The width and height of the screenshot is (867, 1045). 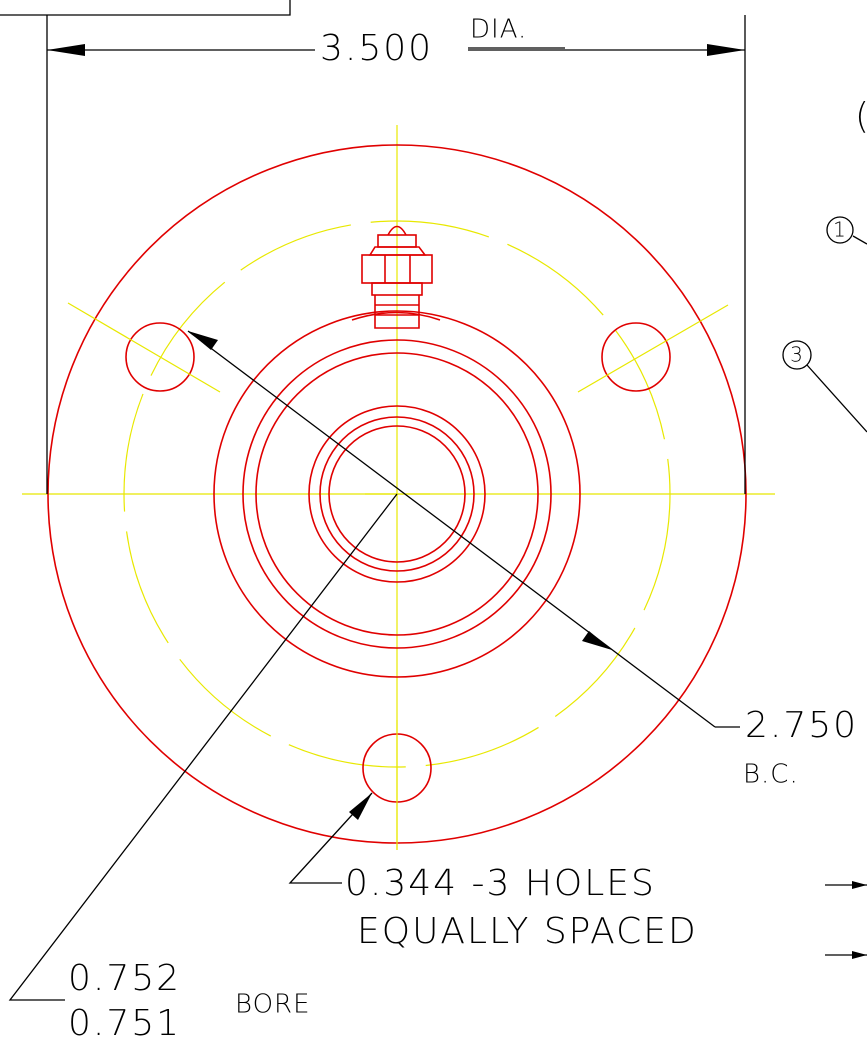 What do you see at coordinates (801, 725) in the screenshot?
I see `dim-text: 2.750` at bounding box center [801, 725].